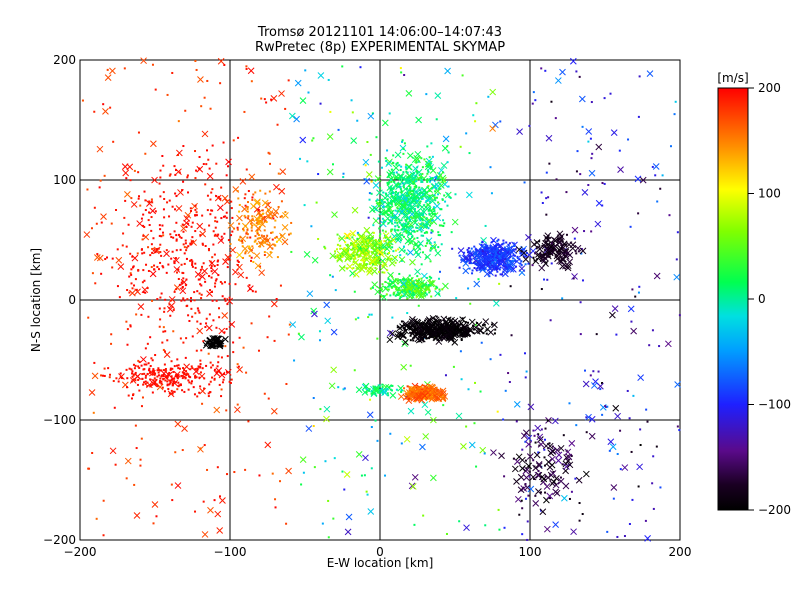 The width and height of the screenshot is (800, 600). What do you see at coordinates (380, 563) in the screenshot?
I see `x-axis-label: E-W location [km]` at bounding box center [380, 563].